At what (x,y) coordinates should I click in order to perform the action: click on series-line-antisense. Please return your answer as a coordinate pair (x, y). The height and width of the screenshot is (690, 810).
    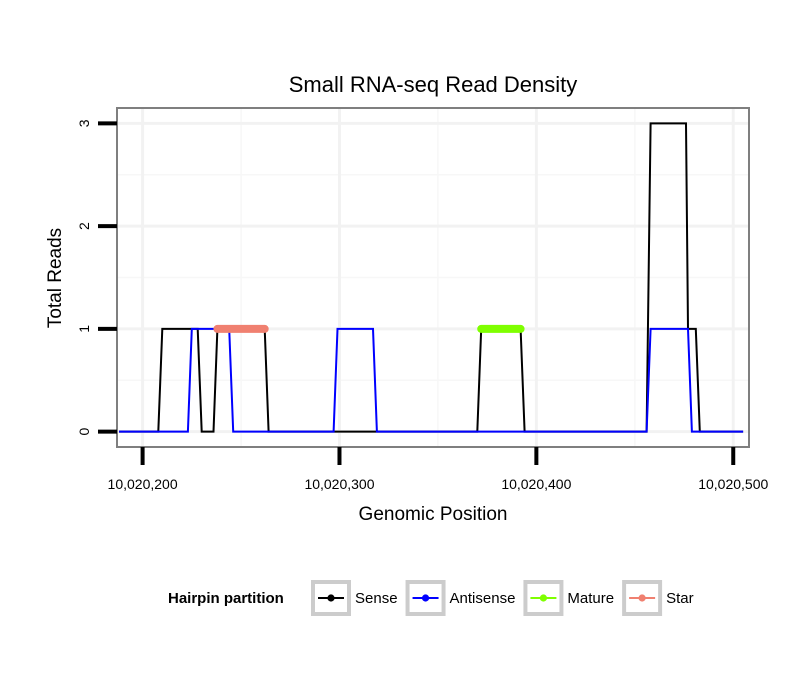
    Looking at the image, I should click on (431, 380).